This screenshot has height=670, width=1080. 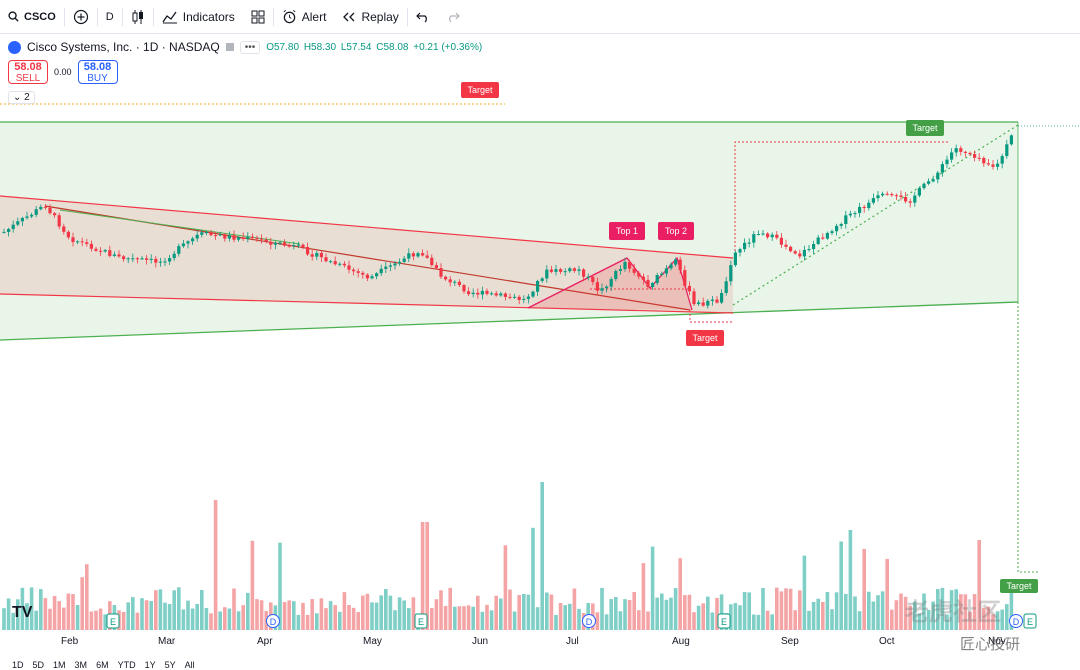 I want to click on range-all: All, so click(x=189, y=665).